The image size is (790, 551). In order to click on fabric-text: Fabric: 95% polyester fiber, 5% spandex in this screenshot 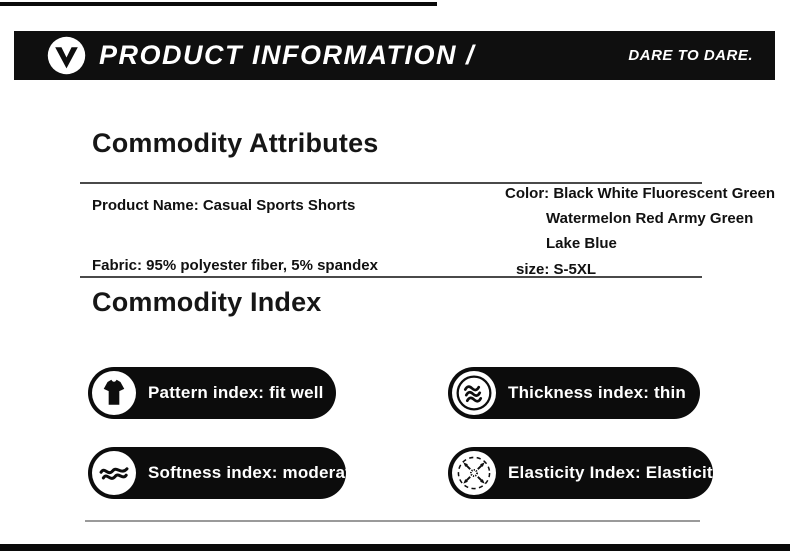, I will do `click(235, 265)`.